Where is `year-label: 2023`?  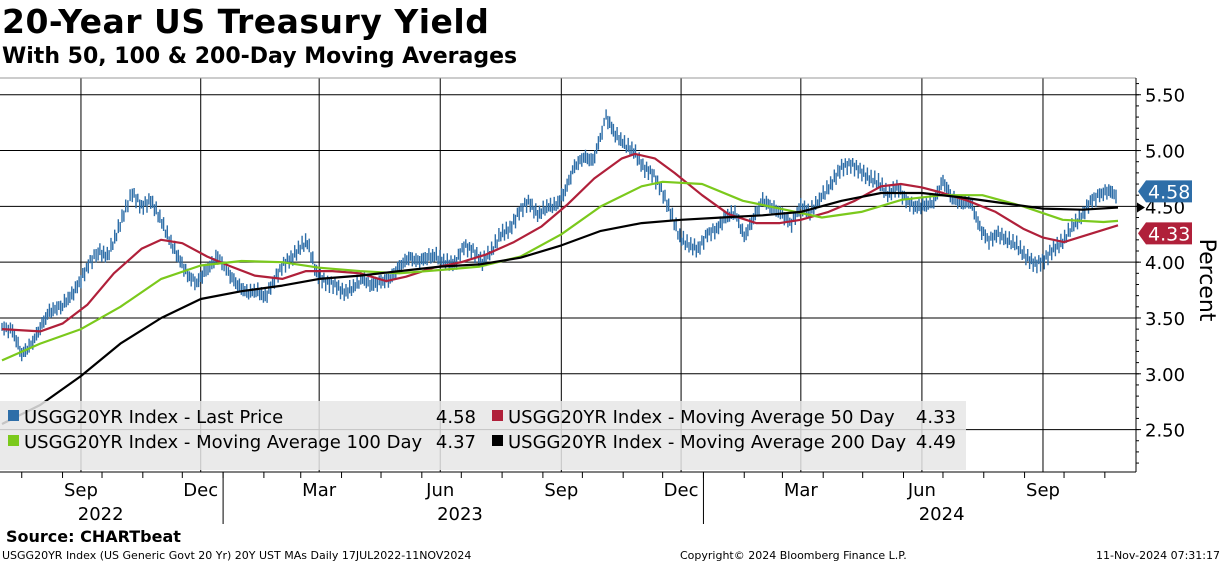
year-label: 2023 is located at coordinates (460, 514).